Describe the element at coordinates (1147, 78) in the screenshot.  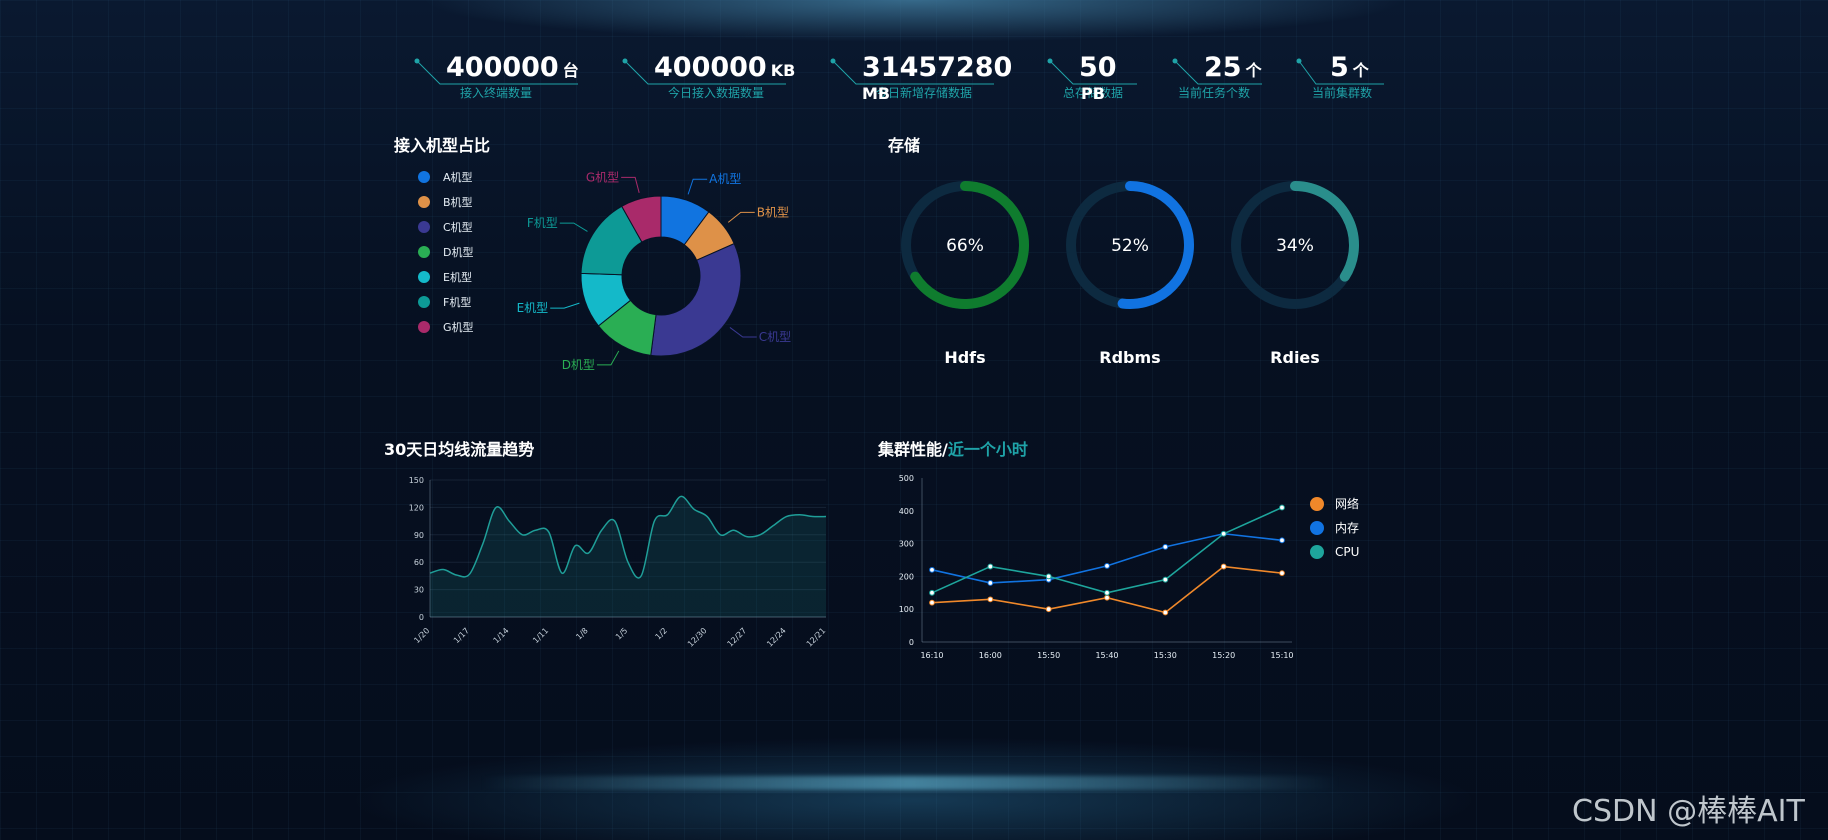
I see `stat-total-storage: 50 总存储数据 PB` at that location.